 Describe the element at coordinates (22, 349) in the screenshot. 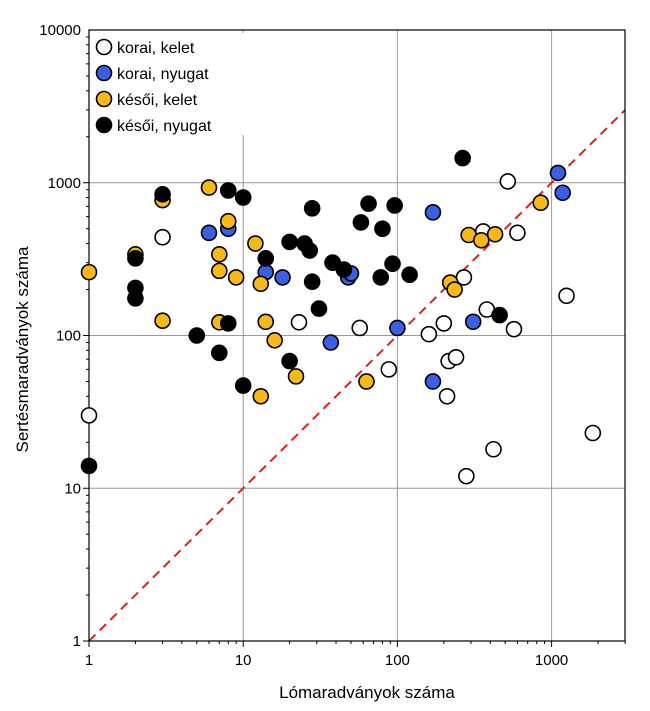

I see `y-axis-label: Sertésmaradványok száma` at that location.